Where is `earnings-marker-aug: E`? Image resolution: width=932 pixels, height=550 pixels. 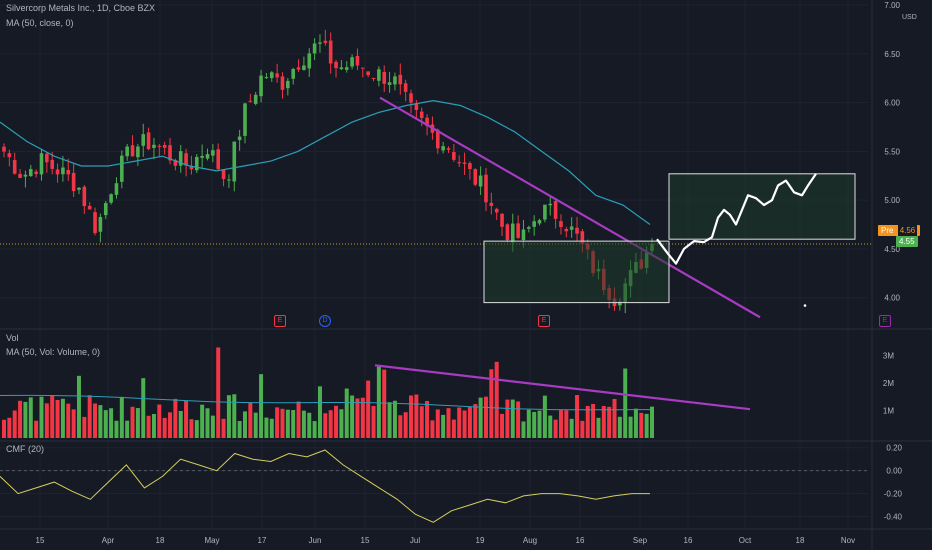
earnings-marker-aug: E is located at coordinates (544, 321).